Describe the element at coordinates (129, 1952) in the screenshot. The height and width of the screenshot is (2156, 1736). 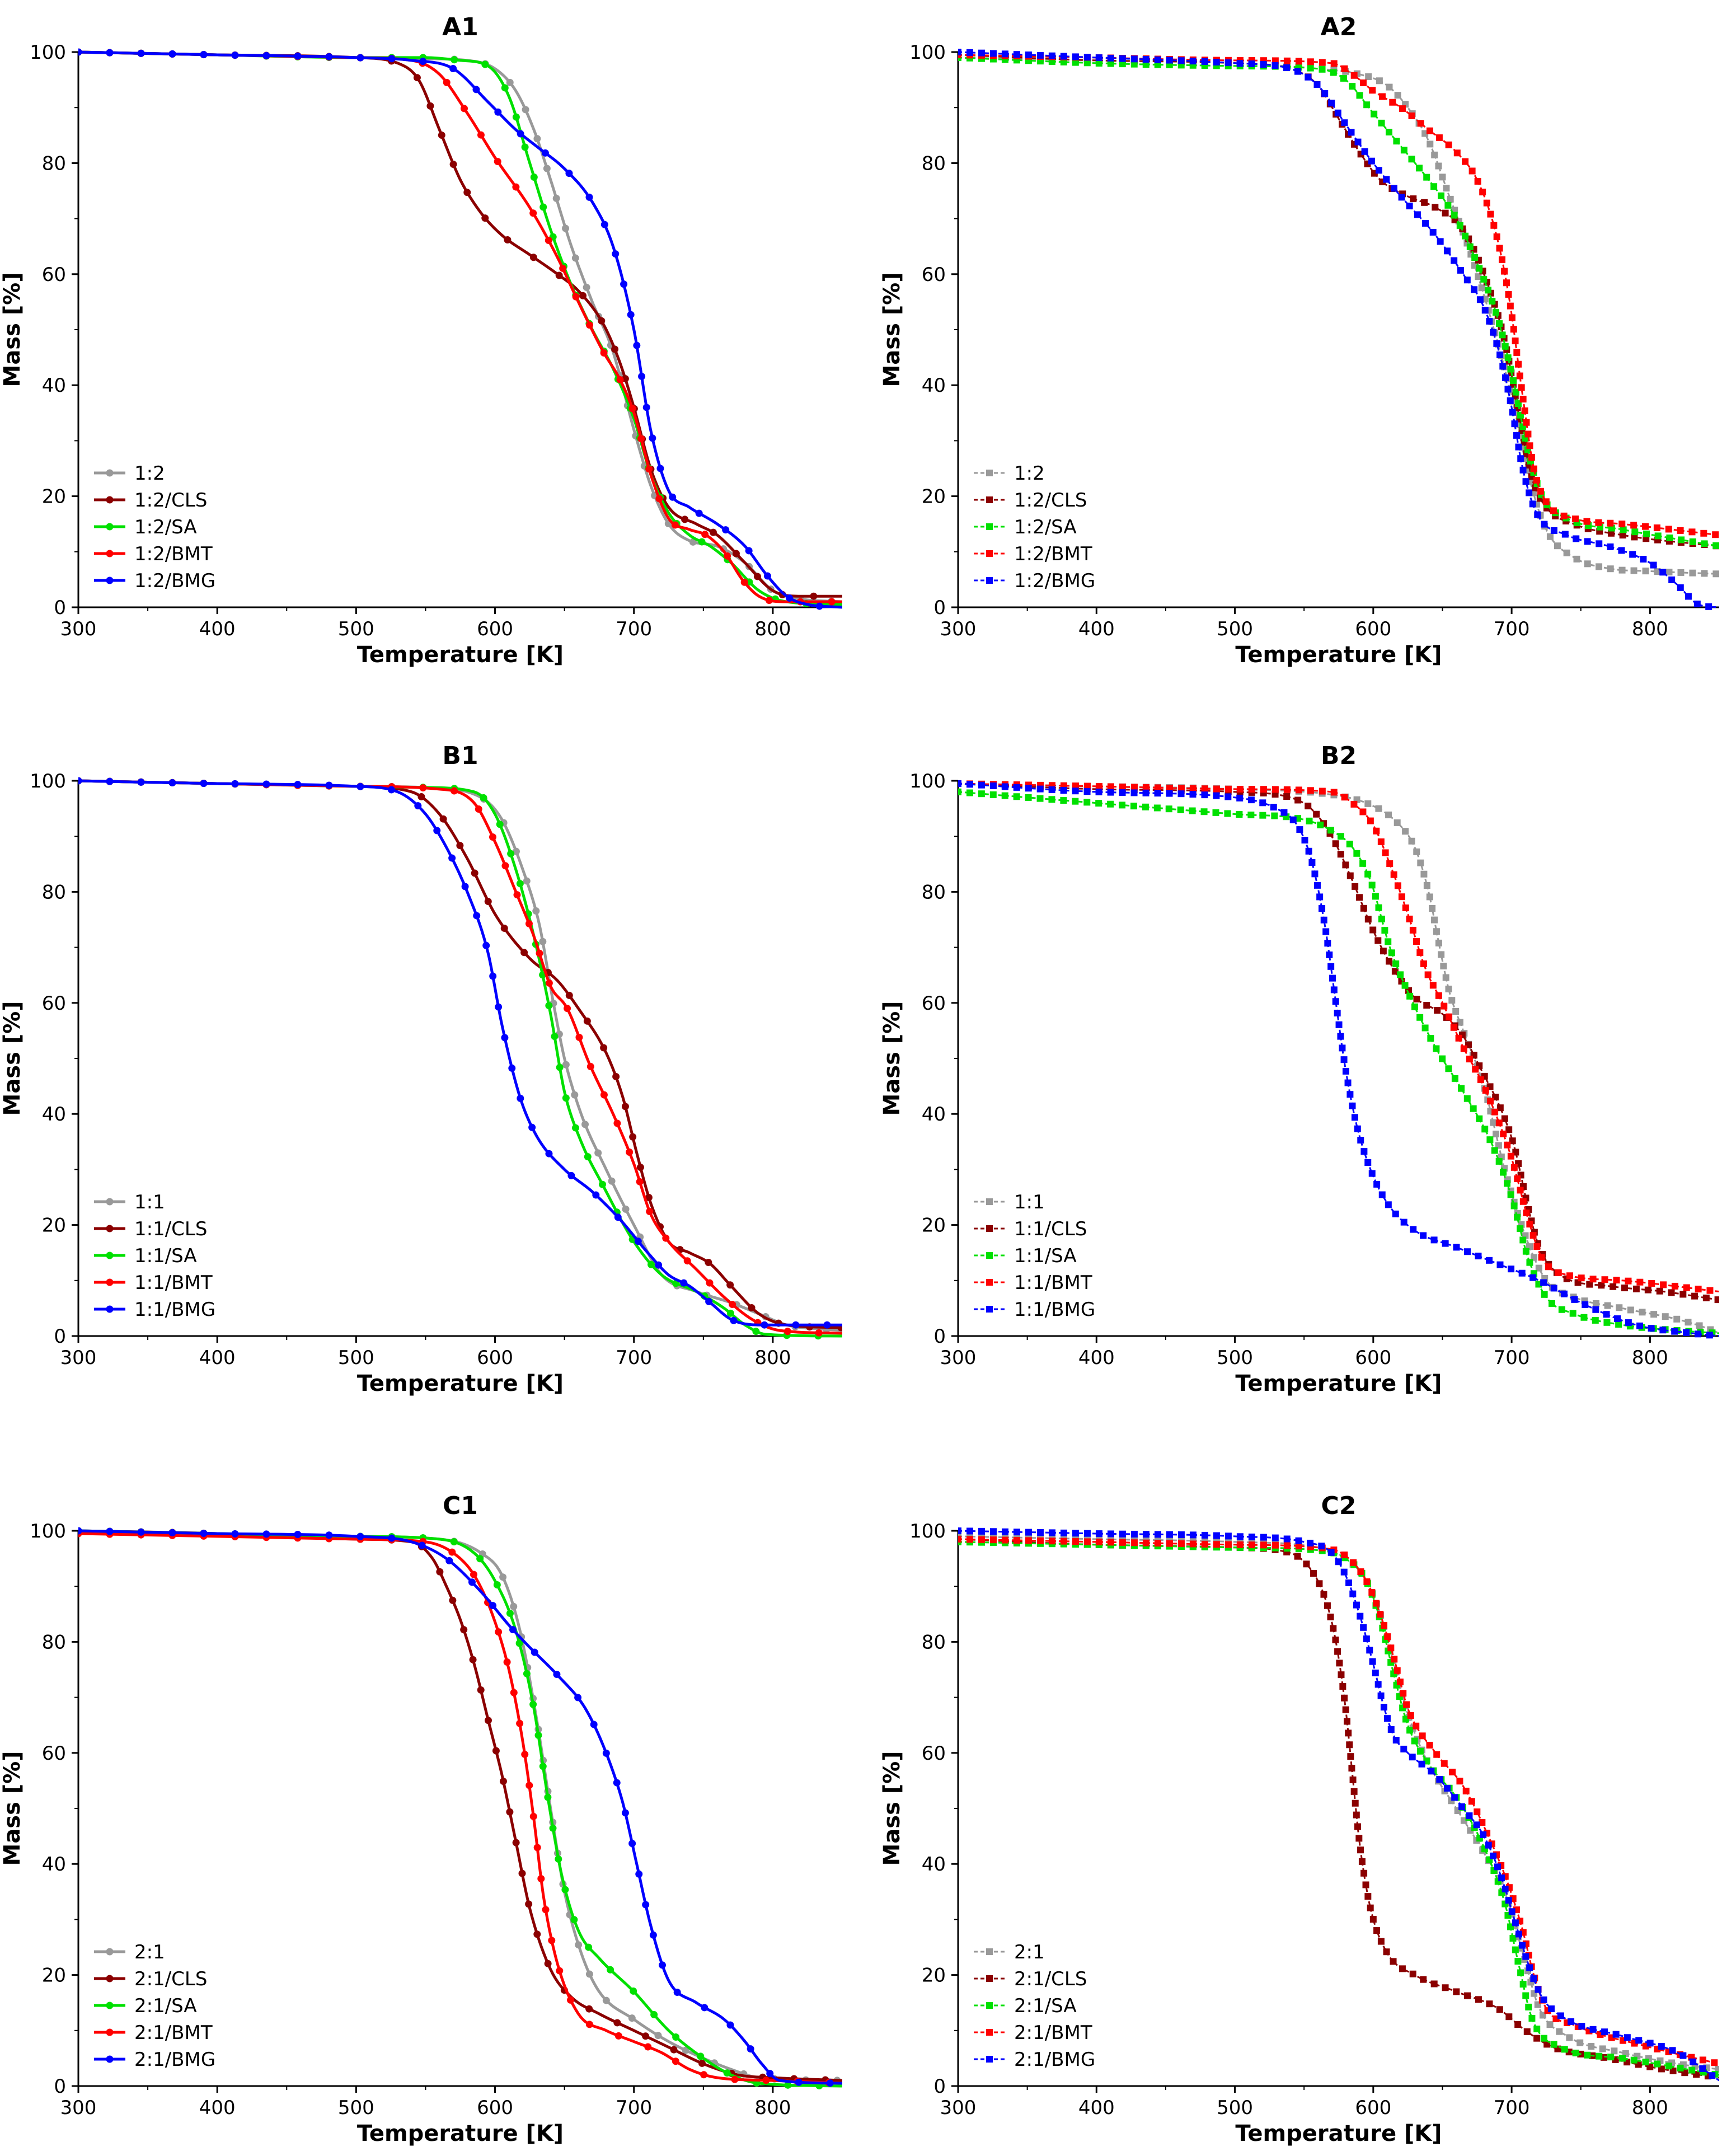
I see `legend-item-2-1: 2:1` at that location.